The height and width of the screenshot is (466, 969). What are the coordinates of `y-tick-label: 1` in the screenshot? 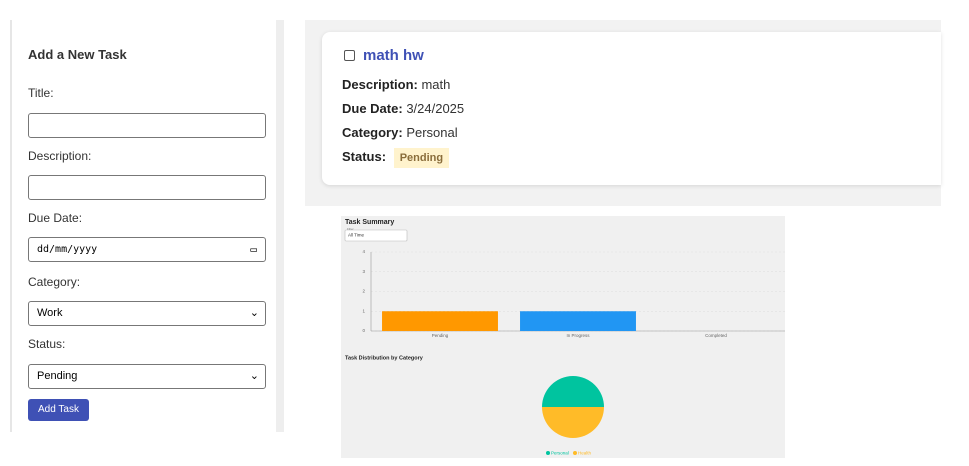 It's located at (363, 310).